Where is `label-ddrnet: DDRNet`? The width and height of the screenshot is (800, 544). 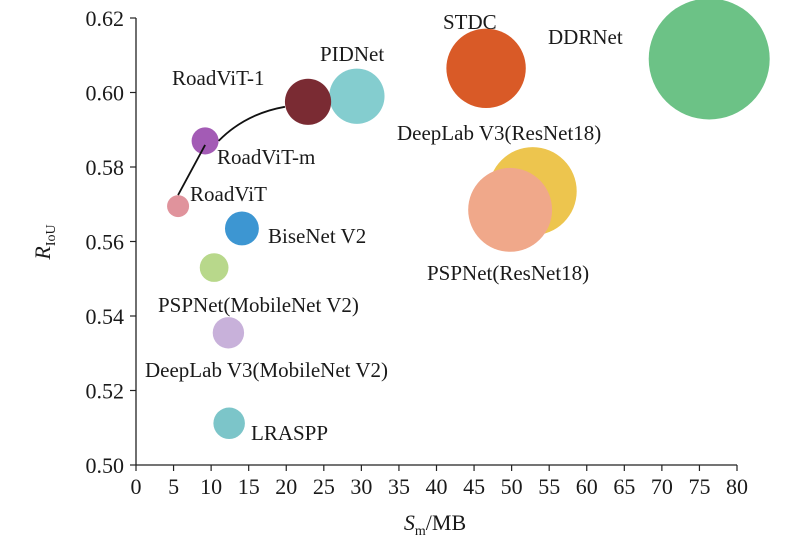
label-ddrnet: DDRNet is located at coordinates (585, 37).